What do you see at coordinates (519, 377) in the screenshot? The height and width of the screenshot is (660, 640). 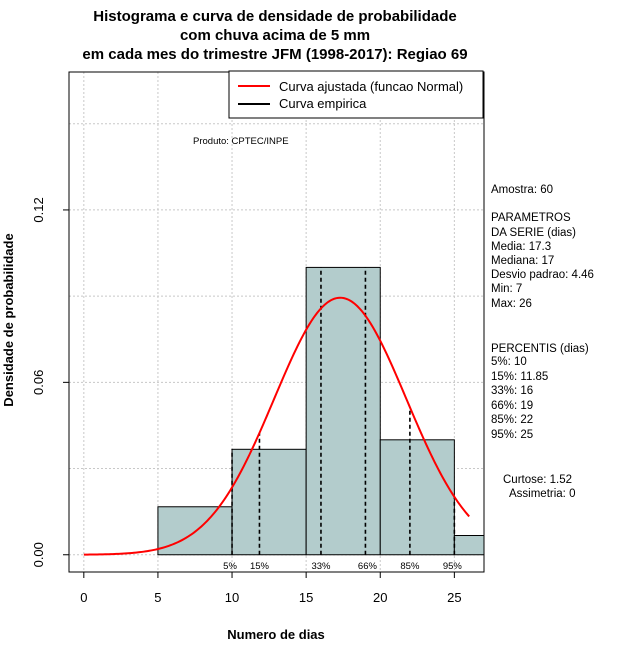 I see `stat-line-11: 15%: 11.85` at bounding box center [519, 377].